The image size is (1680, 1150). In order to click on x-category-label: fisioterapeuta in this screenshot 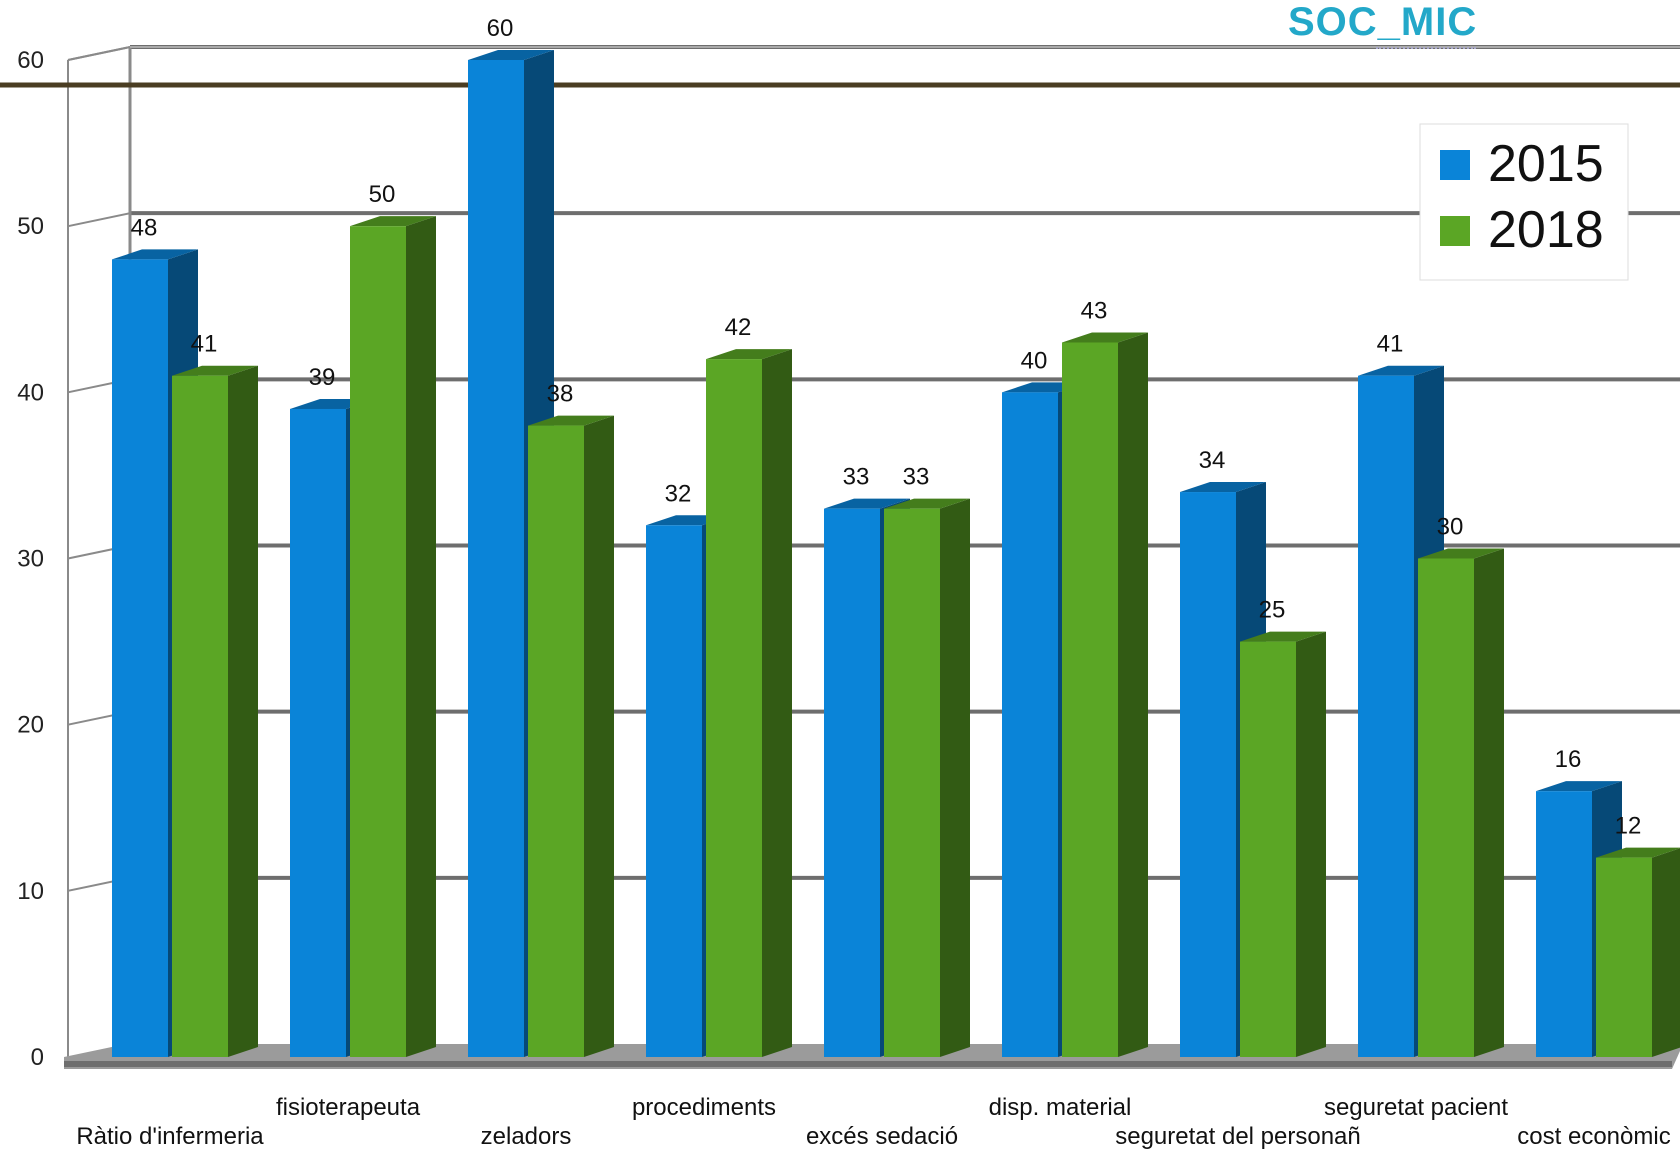, I will do `click(348, 1107)`.